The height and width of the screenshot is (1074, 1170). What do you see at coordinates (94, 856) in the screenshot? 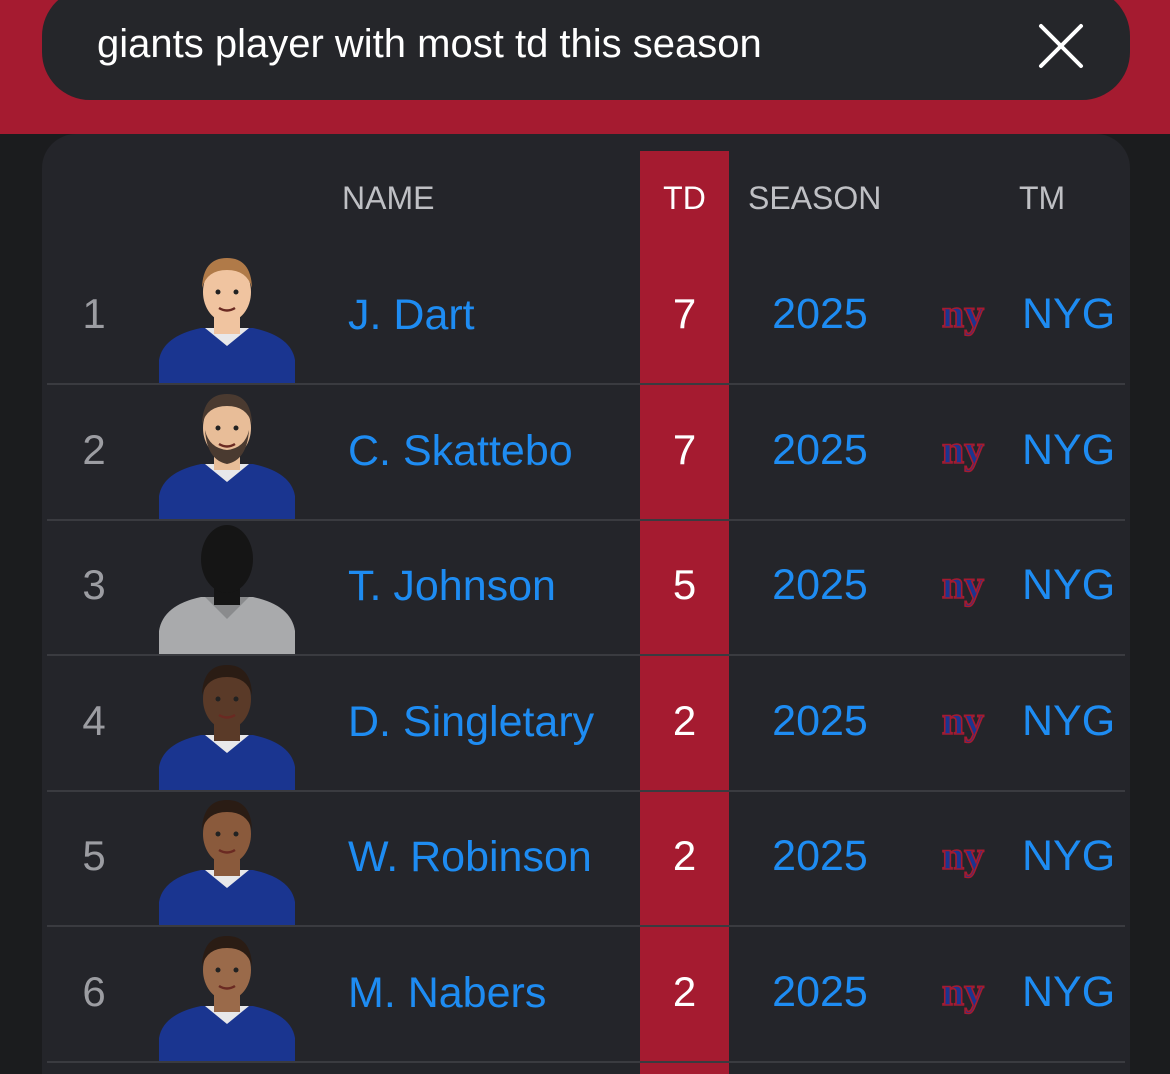
I see `rank-cell: 5` at bounding box center [94, 856].